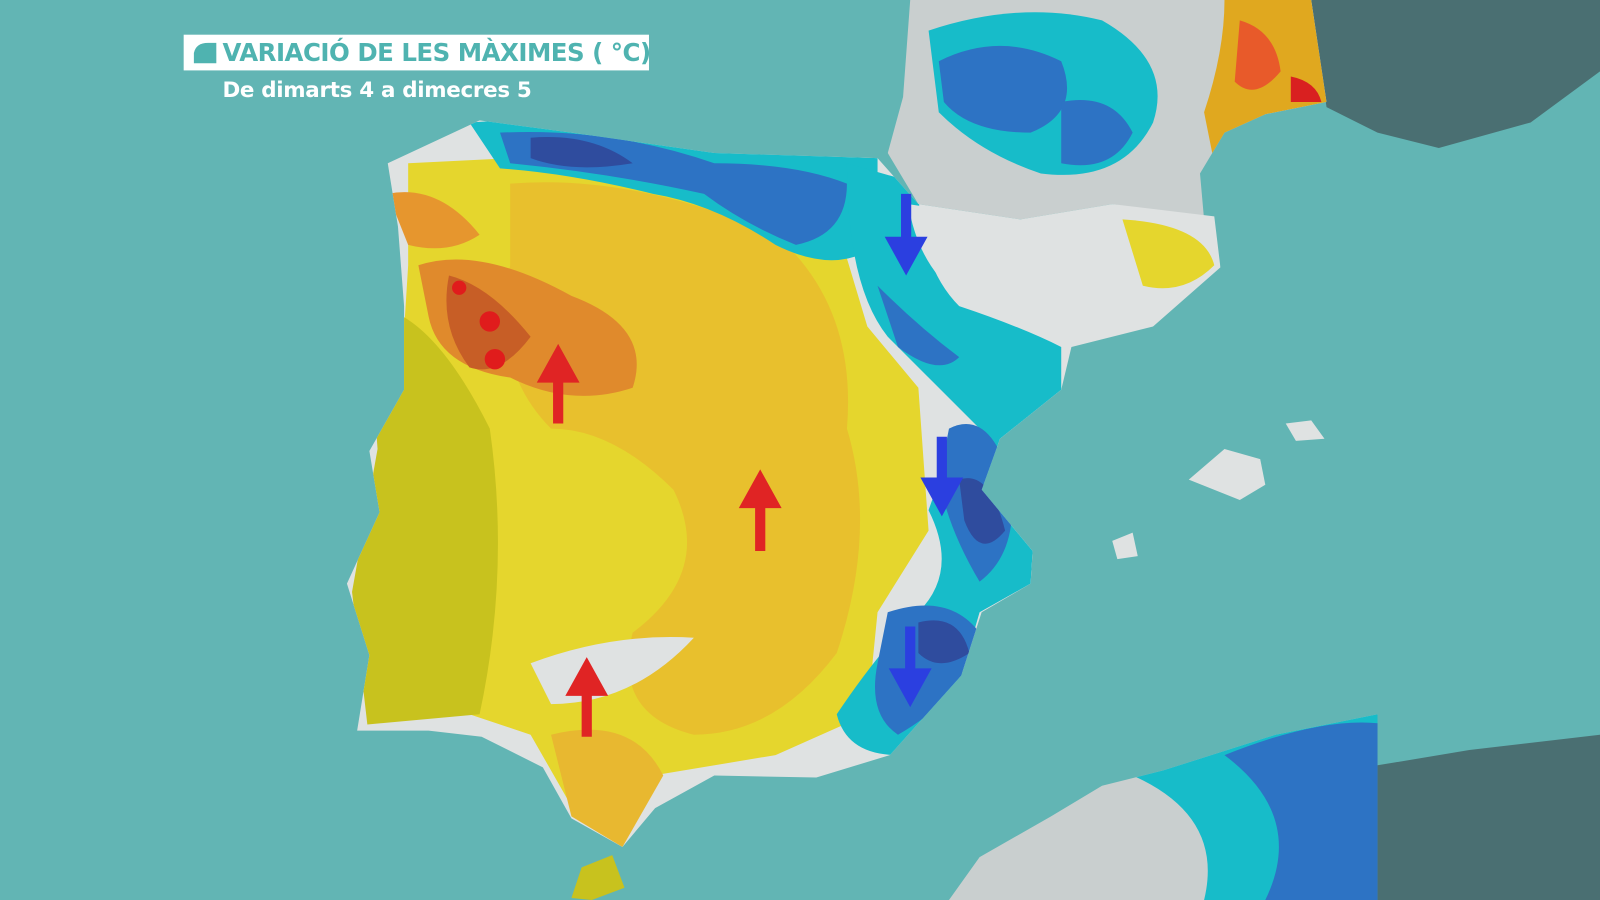  What do you see at coordinates (1107, 110) in the screenshot?
I see `france-field` at bounding box center [1107, 110].